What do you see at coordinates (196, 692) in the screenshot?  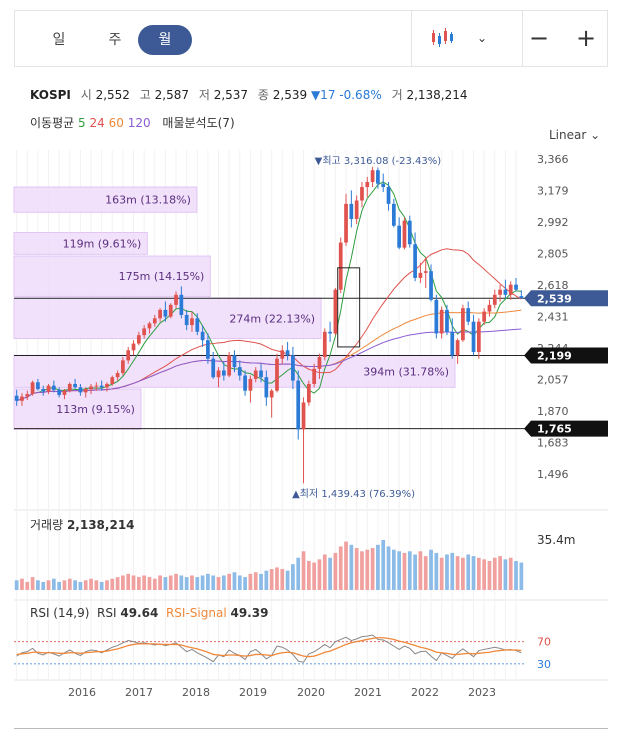 I see `x-tick-label: 2018` at bounding box center [196, 692].